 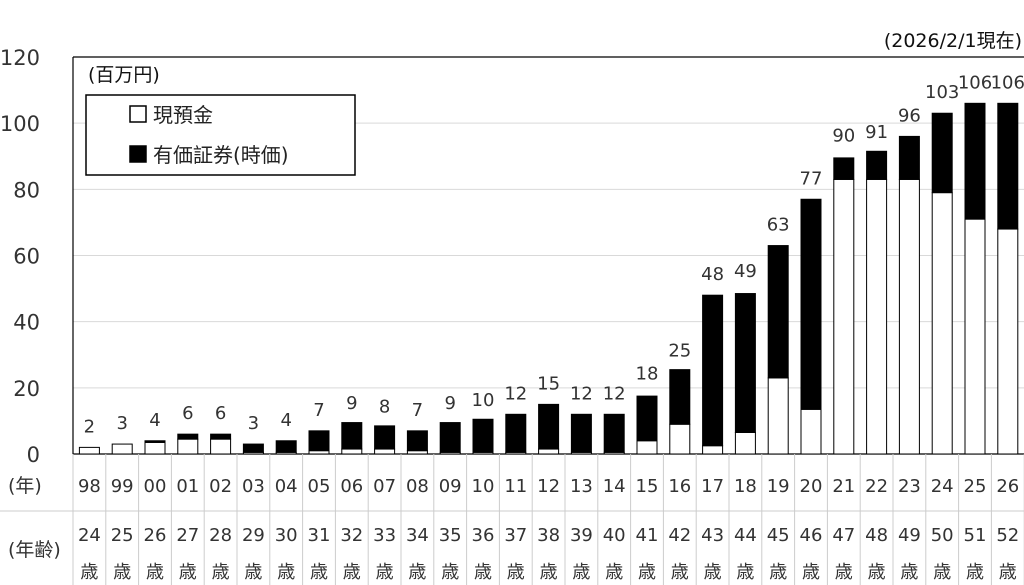 I want to click on x-tick-label-year: 18, so click(x=745, y=486).